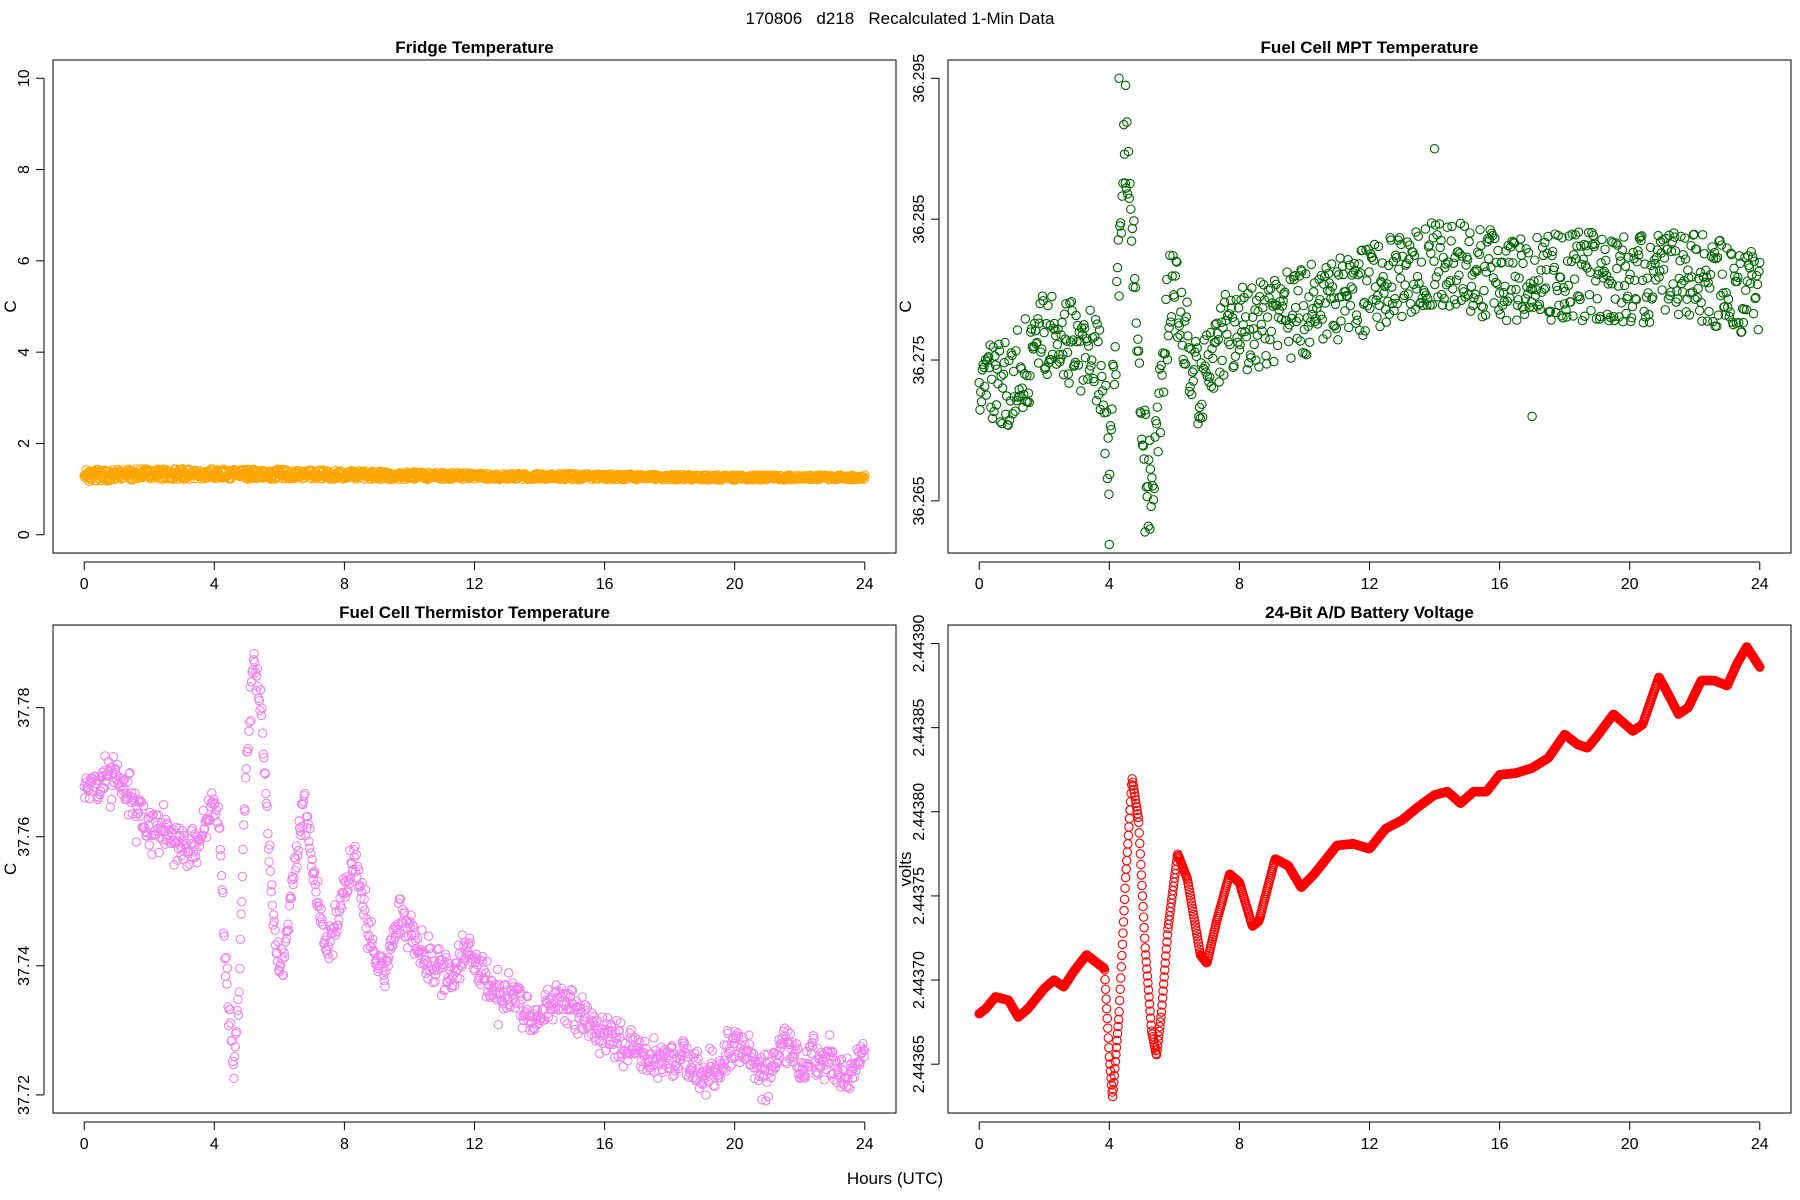  What do you see at coordinates (1500, 584) in the screenshot?
I see `x-tick-label: 16` at bounding box center [1500, 584].